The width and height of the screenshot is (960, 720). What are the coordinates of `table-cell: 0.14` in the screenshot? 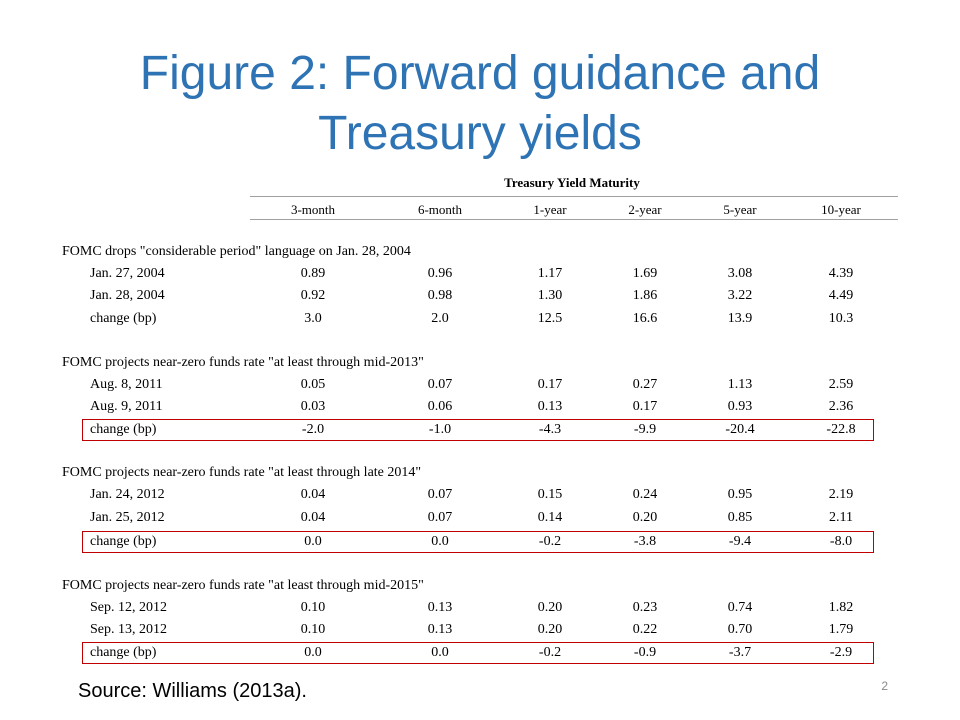 It's located at (550, 517).